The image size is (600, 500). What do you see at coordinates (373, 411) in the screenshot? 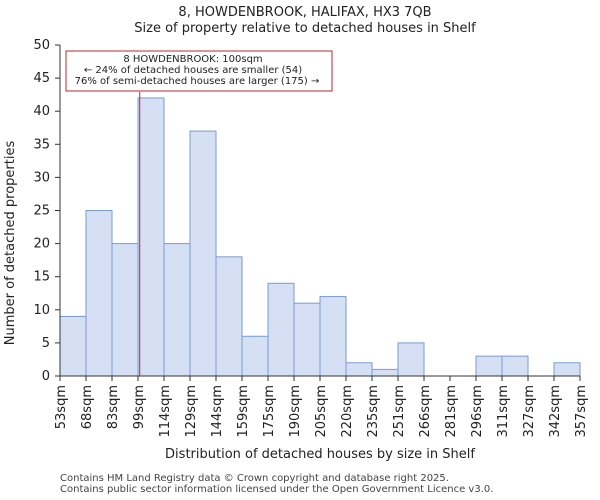
I see `x-tick-label: 235sqm` at bounding box center [373, 411].